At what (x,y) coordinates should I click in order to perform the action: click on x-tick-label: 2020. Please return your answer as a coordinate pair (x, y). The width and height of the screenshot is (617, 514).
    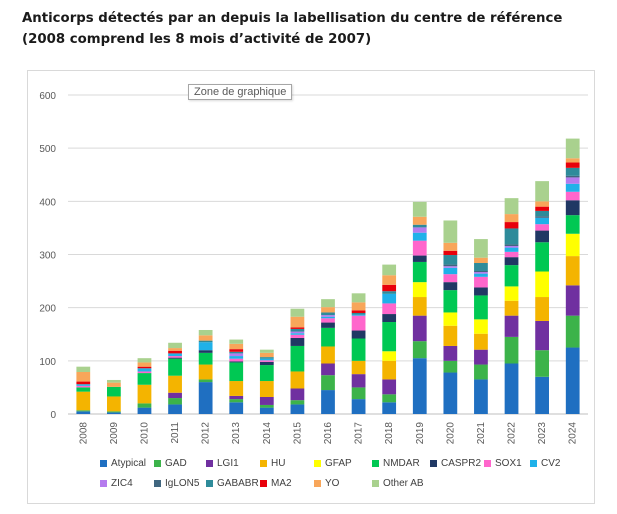
    Looking at the image, I should click on (450, 433).